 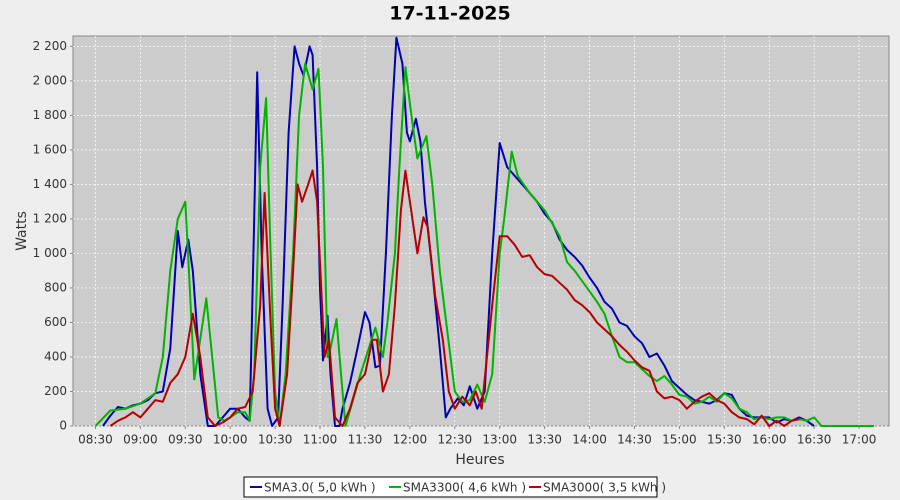 What do you see at coordinates (859, 440) in the screenshot?
I see `x-tick-label: 17:00` at bounding box center [859, 440].